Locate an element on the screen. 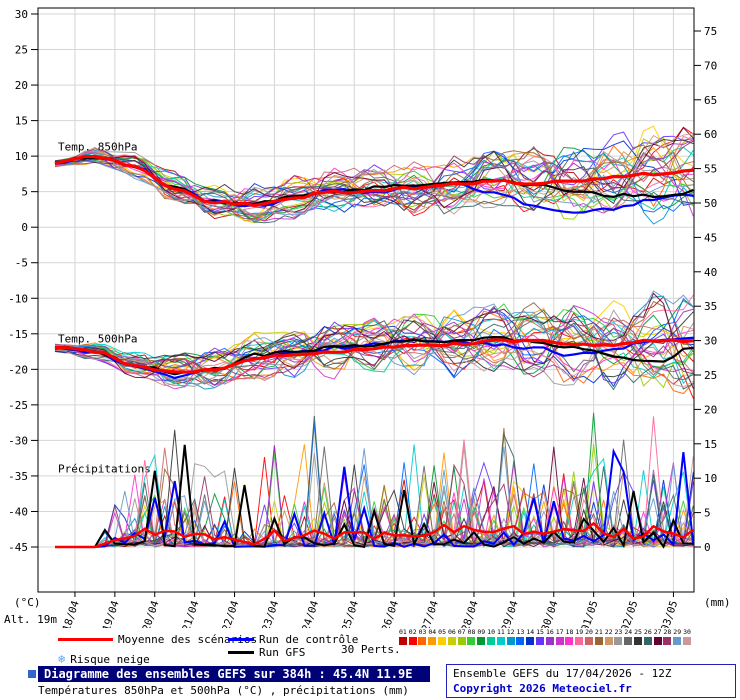  panel-label-precip: Précipitations is located at coordinates (104, 469).